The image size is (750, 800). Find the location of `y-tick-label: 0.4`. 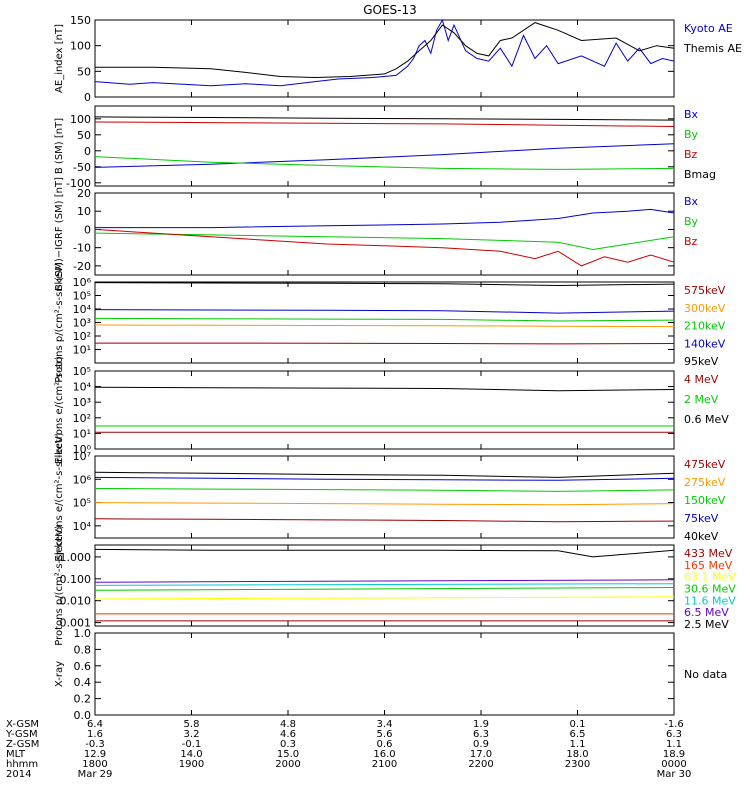

y-tick-label: 0.4 is located at coordinates (83, 682).